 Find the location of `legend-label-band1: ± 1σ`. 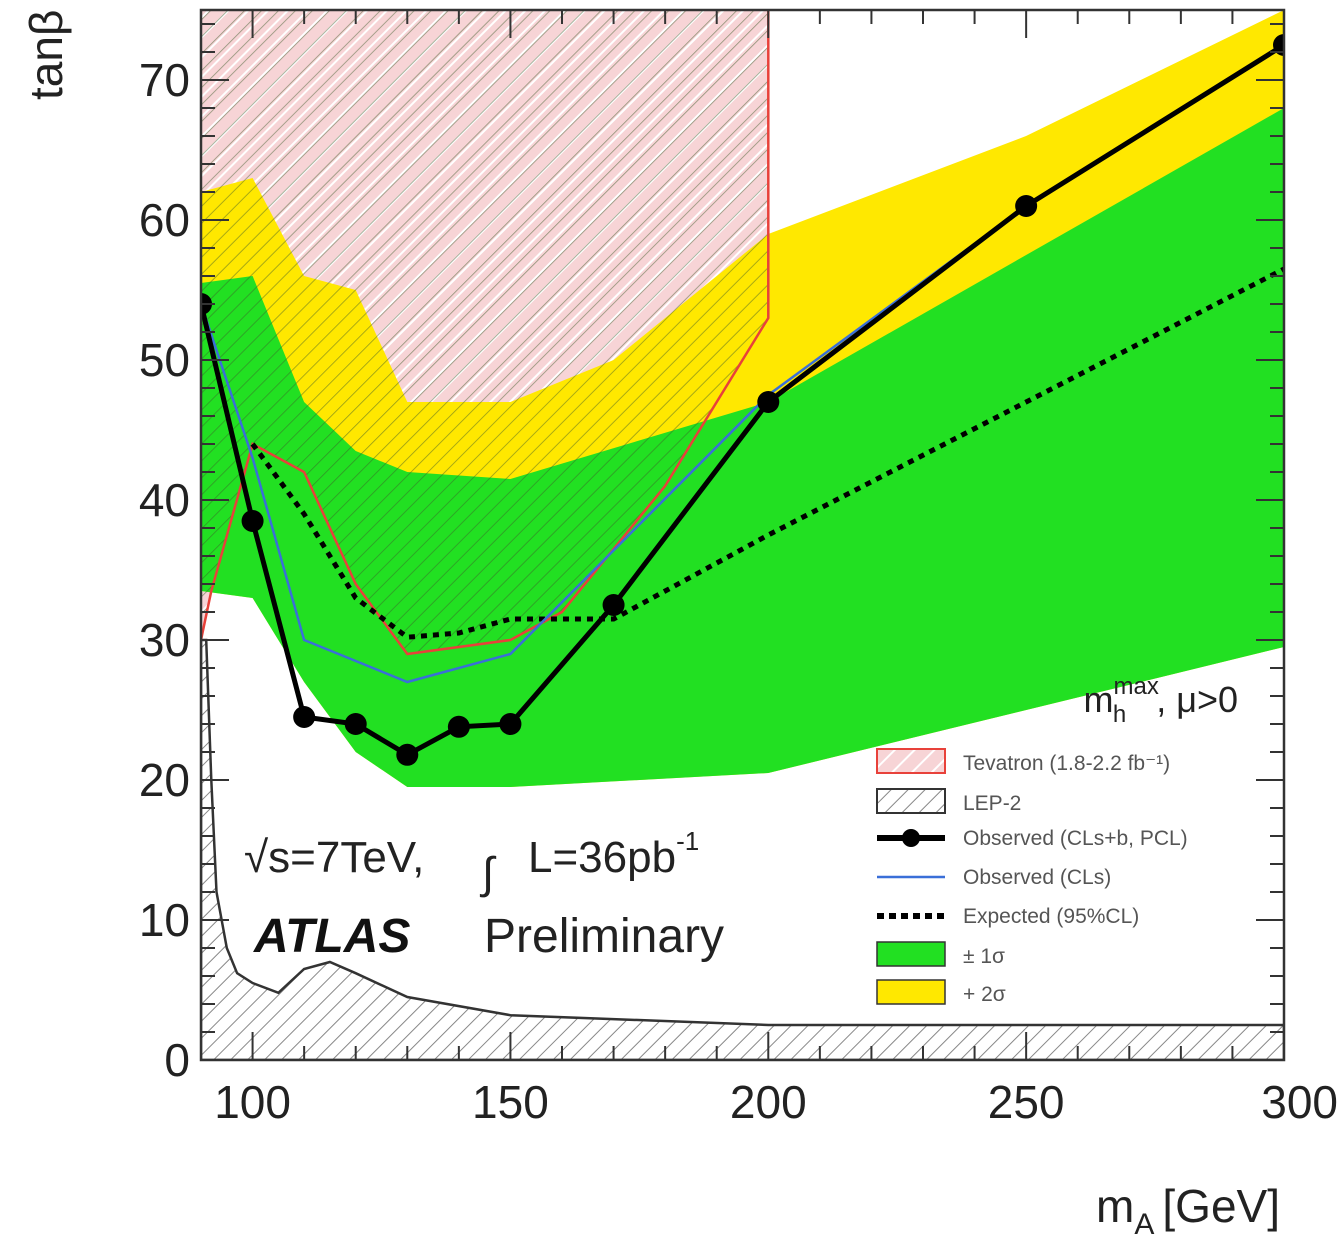

legend-label-band1: ± 1σ is located at coordinates (984, 956).